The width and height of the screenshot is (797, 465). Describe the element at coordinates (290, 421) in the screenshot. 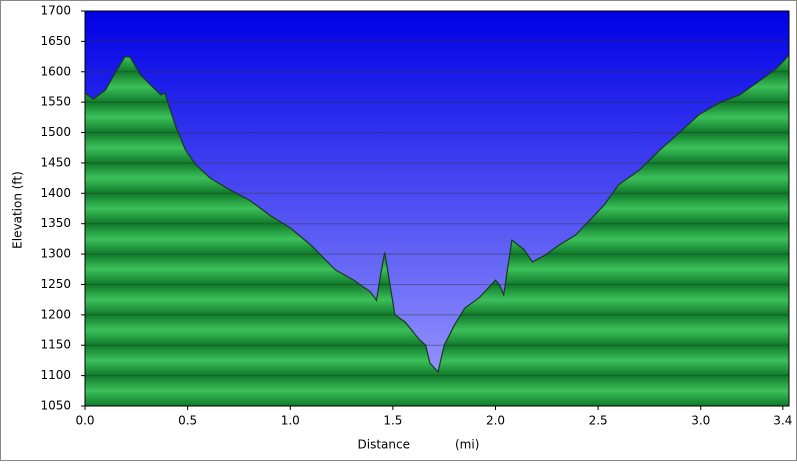

I see `x-tick-label: 1.0` at that location.